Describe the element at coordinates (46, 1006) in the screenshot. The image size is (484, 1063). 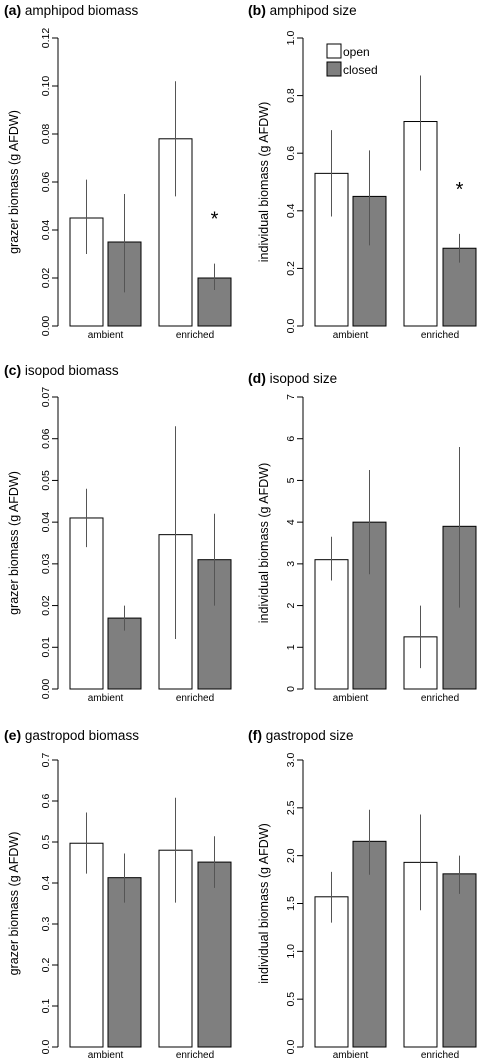
I see `y-tick-label-e-1: 0.1` at that location.